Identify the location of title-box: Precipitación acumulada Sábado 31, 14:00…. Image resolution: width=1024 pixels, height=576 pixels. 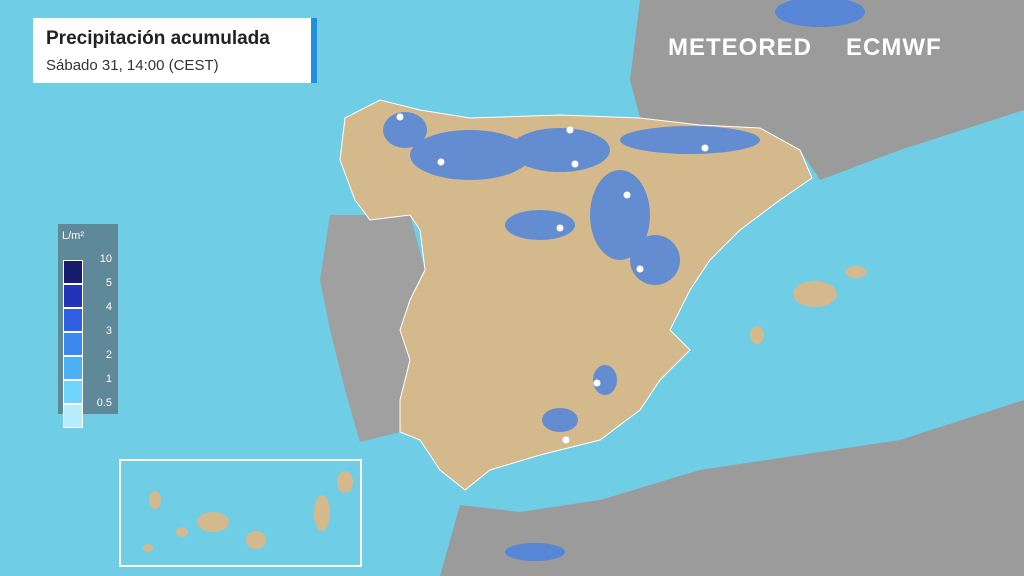
(175, 50).